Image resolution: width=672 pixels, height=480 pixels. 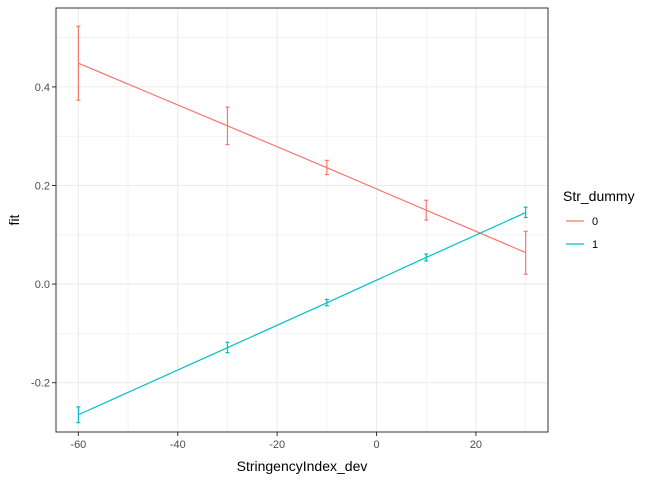 I want to click on legend-label-1: 1, so click(x=595, y=245).